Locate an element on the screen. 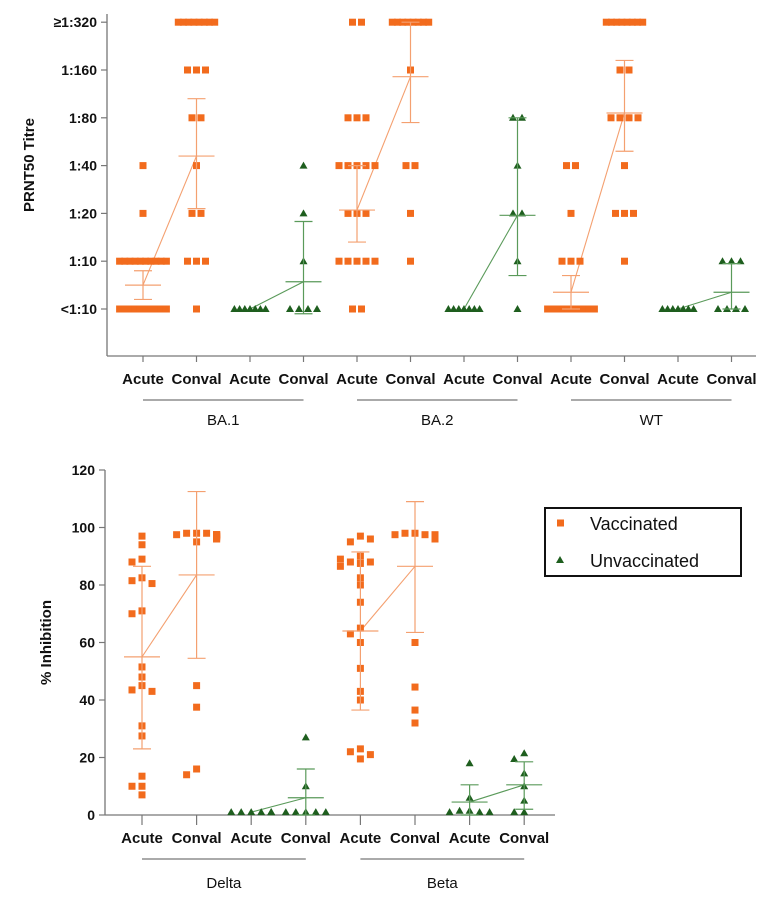 This screenshot has width=776, height=914. y-tick-label: ≥1:320 is located at coordinates (76, 22).